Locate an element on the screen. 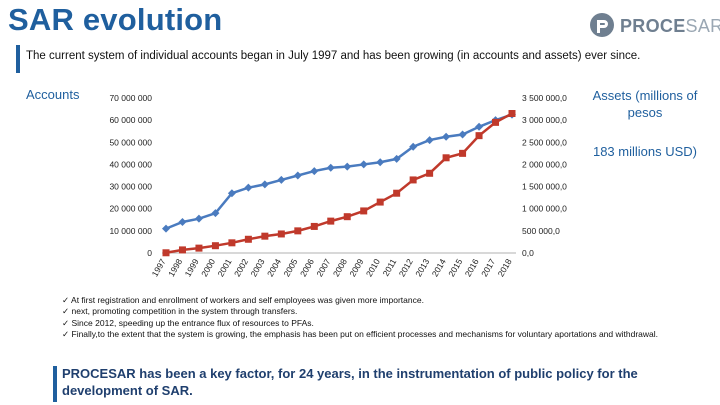 This screenshot has height=405, width=720. x-axis-tick-label: 2016 is located at coordinates (472, 268).